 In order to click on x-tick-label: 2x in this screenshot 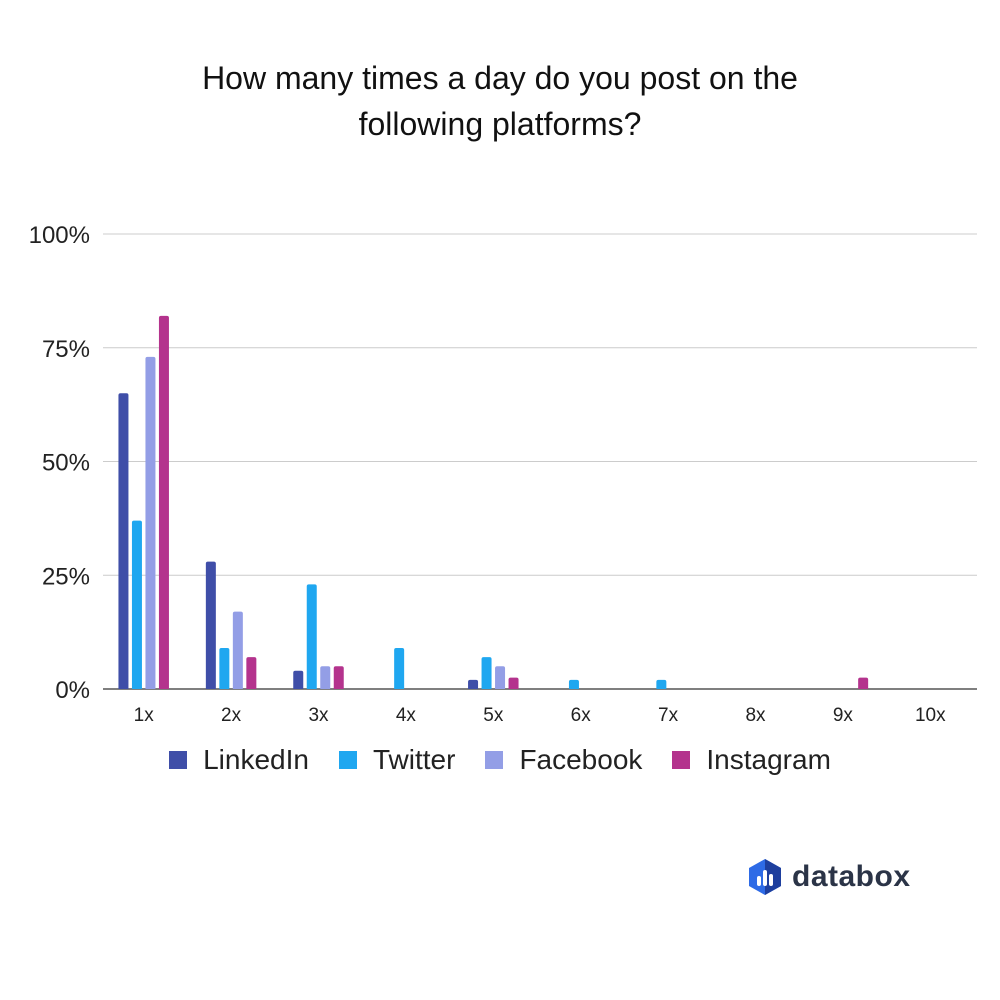, I will do `click(231, 715)`.